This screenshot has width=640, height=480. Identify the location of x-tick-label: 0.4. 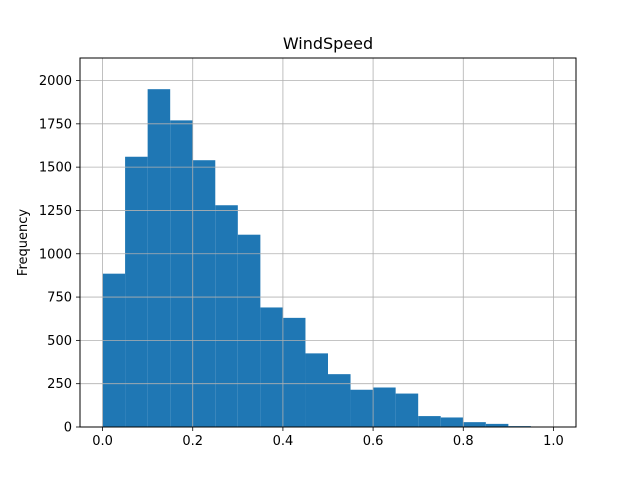
(283, 441).